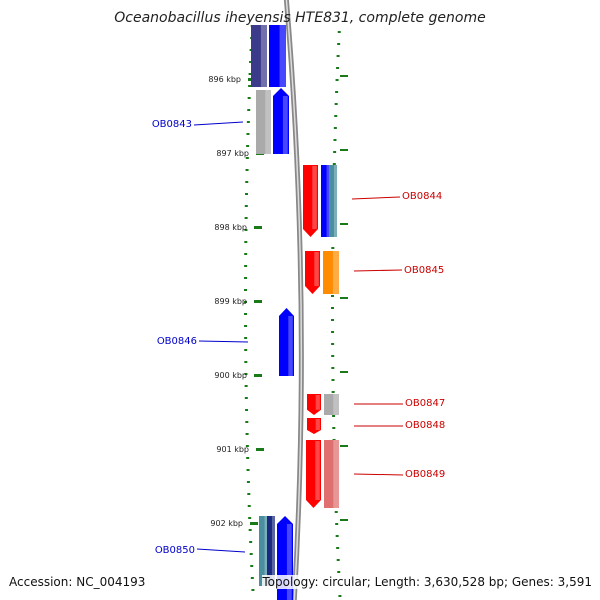  I want to click on gene-label: OB0844, so click(422, 196).